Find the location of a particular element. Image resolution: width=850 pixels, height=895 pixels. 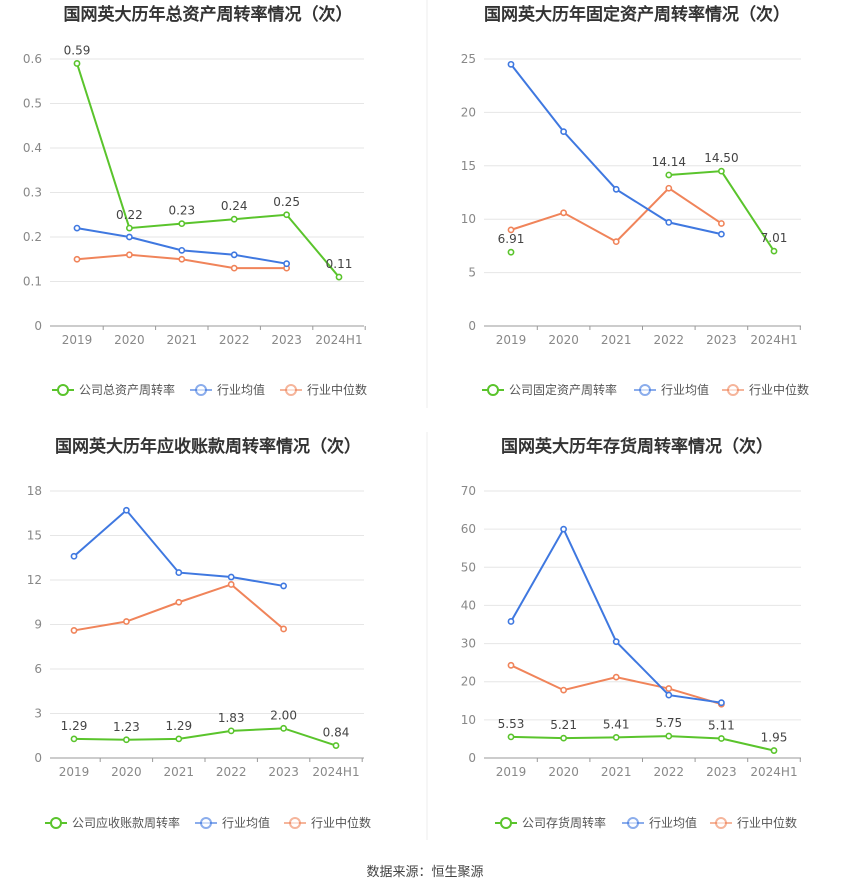

legend-label: 行业中位数 is located at coordinates (337, 389).